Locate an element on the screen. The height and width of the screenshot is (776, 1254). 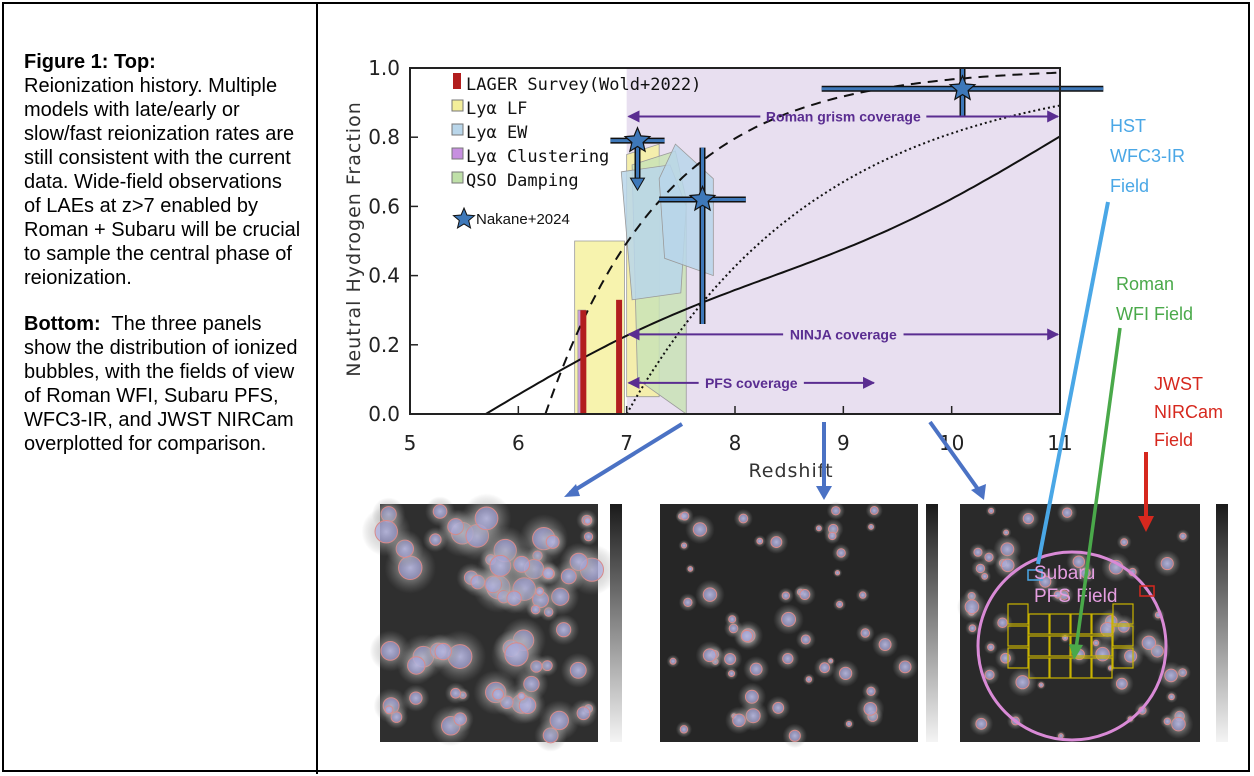
roman-label-line-1: Roman is located at coordinates (1145, 284).